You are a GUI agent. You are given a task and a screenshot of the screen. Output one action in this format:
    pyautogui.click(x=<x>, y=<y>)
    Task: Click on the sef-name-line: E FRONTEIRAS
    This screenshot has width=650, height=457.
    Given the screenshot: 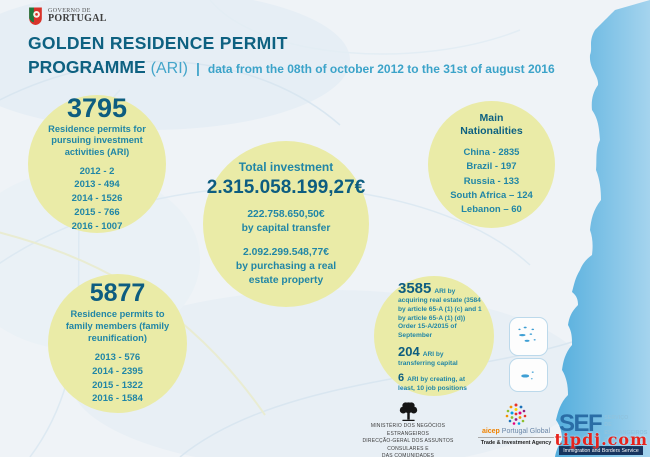 What is the action you would take?
    pyautogui.click(x=624, y=439)
    